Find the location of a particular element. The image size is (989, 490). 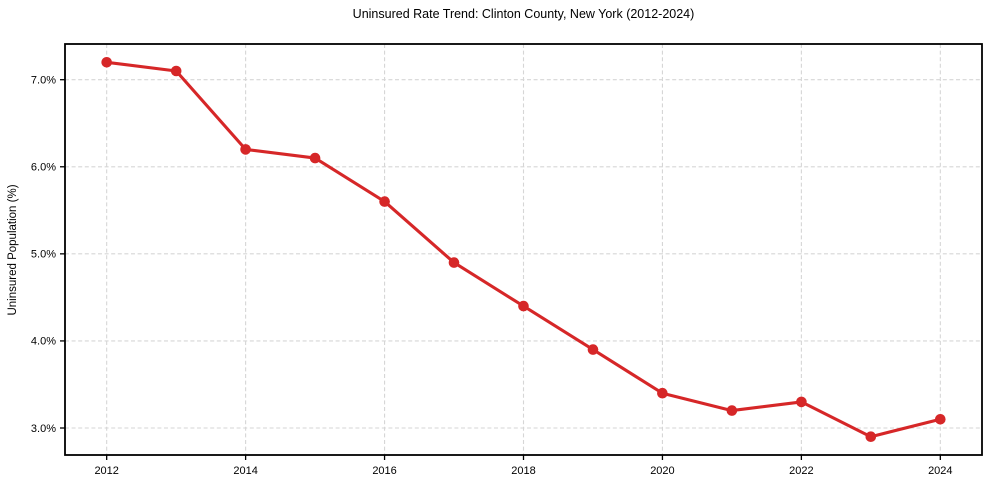

ytick-label-6: 6.0% is located at coordinates (43, 168).